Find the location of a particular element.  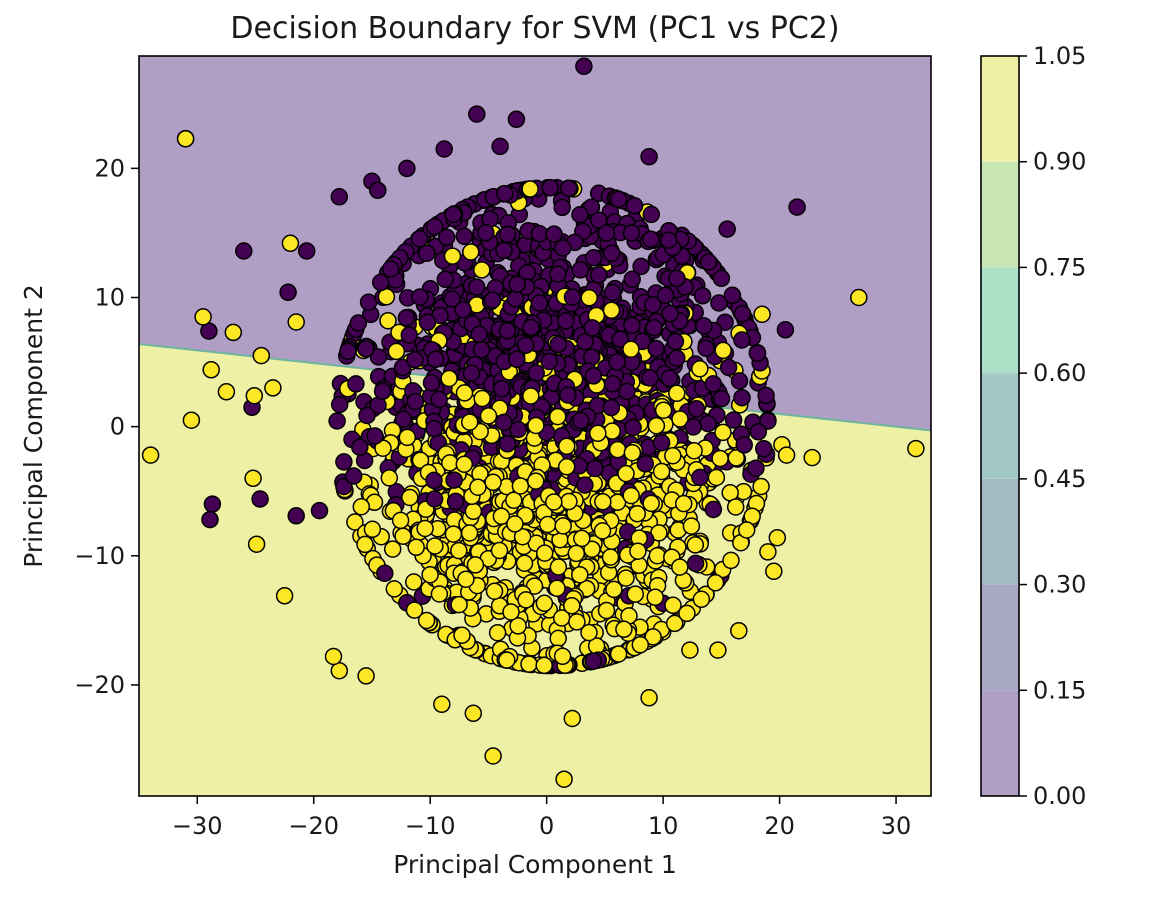

x-axis-label: Principal Component 1 is located at coordinates (534, 864).